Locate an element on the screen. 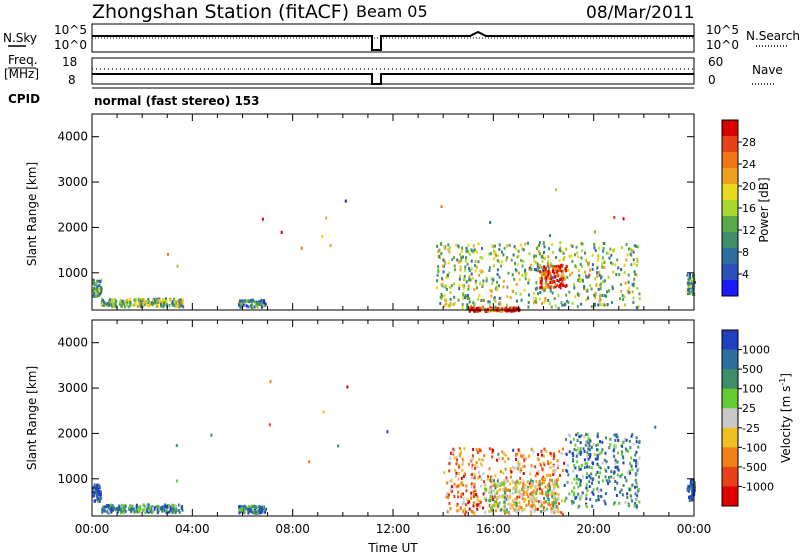  x-tick-label: 08:00 is located at coordinates (292, 529).